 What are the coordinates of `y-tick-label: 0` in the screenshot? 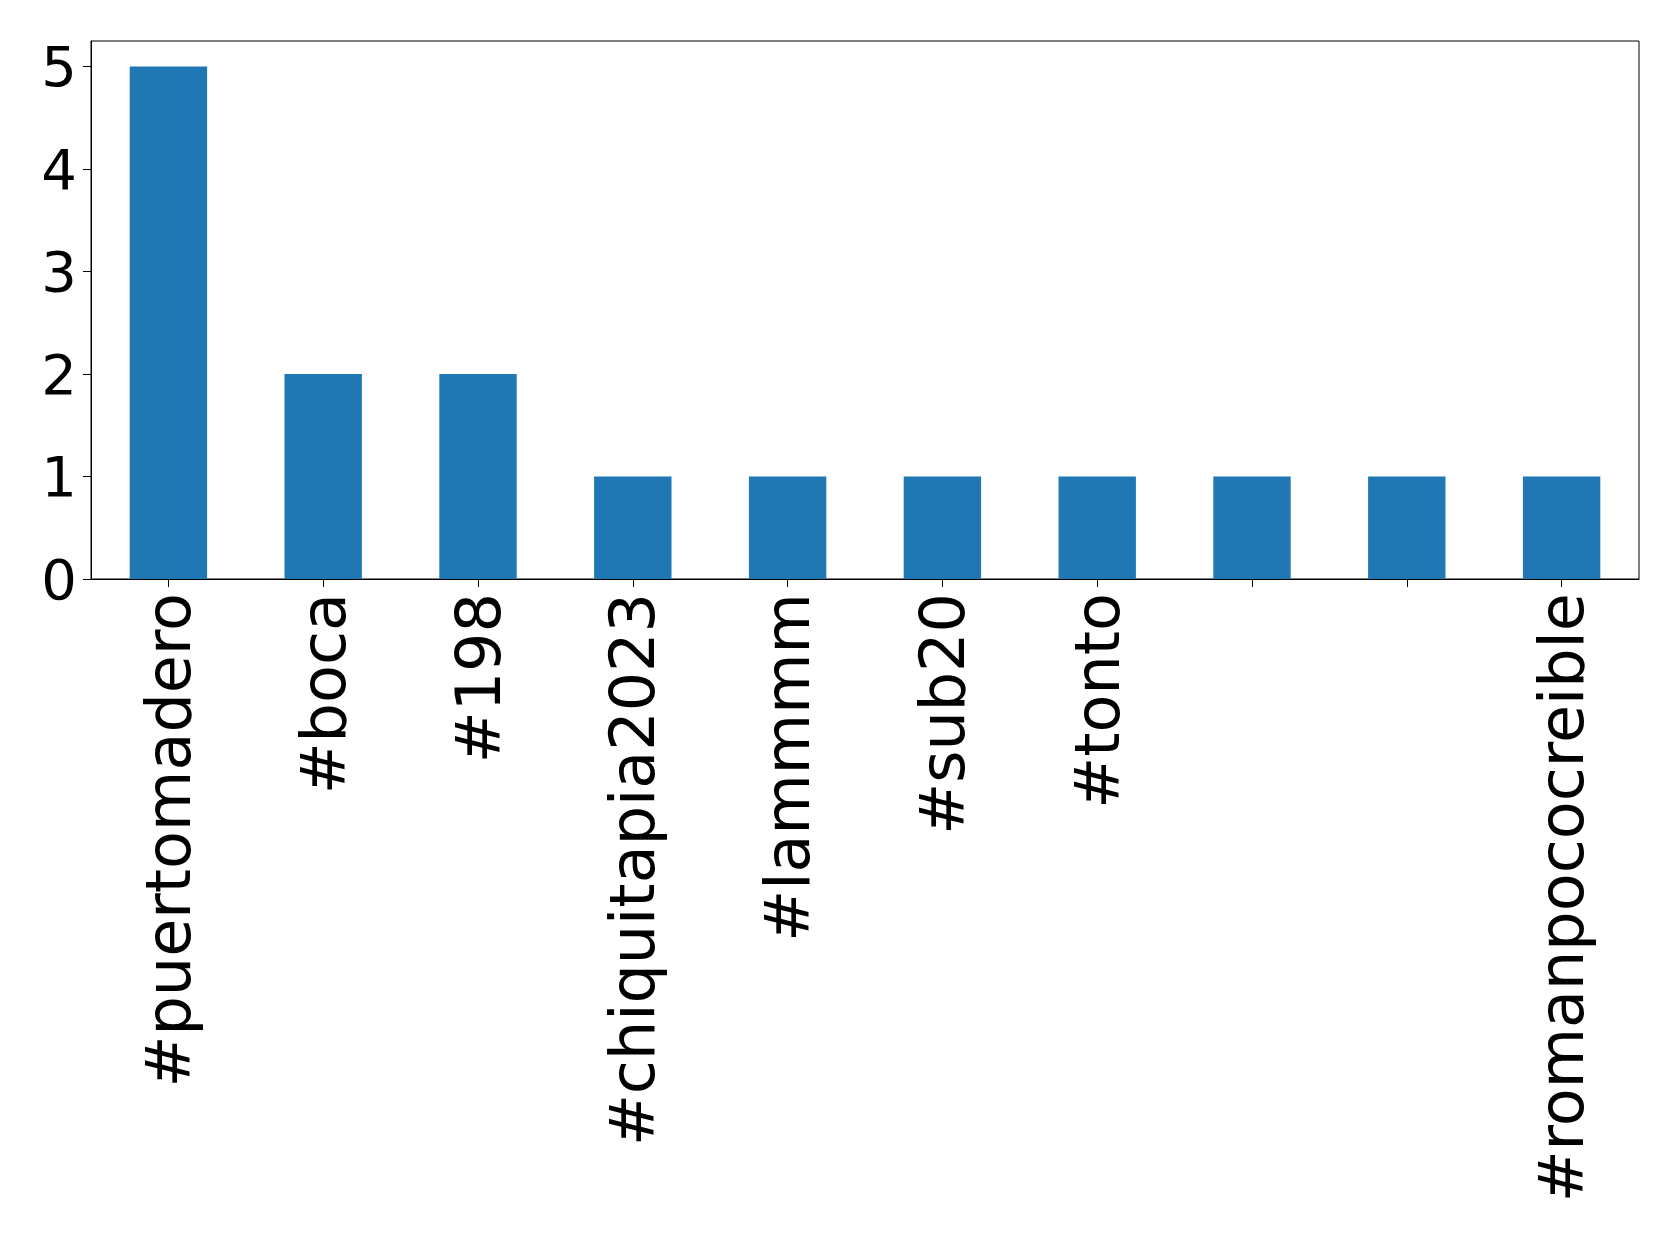 It's located at (59, 579).